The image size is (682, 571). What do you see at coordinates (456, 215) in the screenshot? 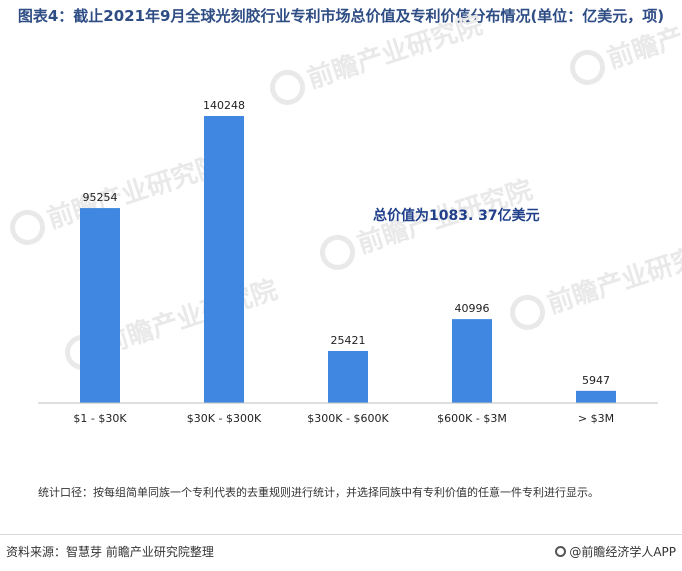
I see `total-value-annotation: 总价值为1083. 37亿美元` at bounding box center [456, 215].